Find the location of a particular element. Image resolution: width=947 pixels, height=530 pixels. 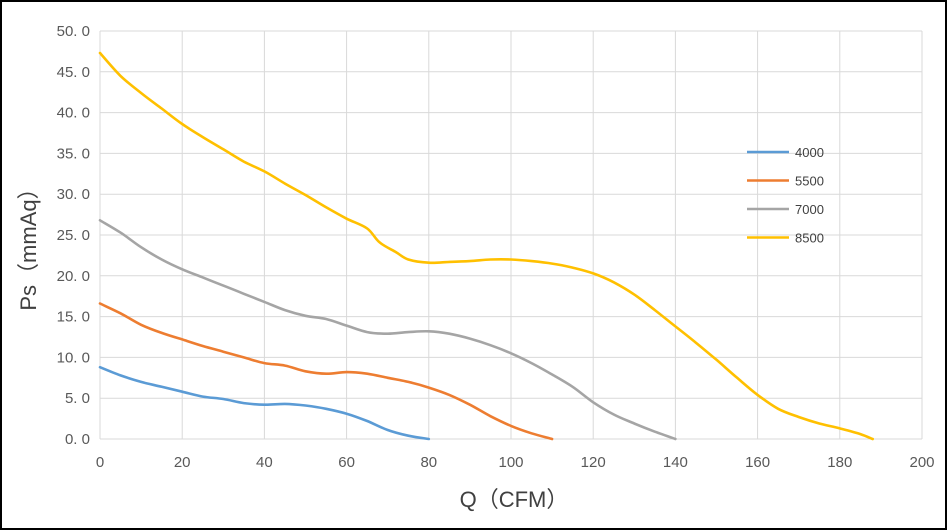

legend-label-5500: 5500 is located at coordinates (809, 181).